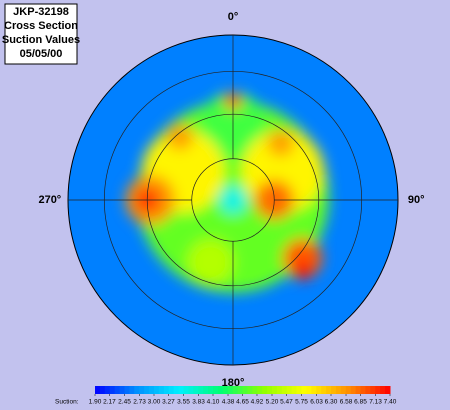 The height and width of the screenshot is (410, 450). What do you see at coordinates (67, 402) in the screenshot?
I see `colorbar-label: Suction:` at bounding box center [67, 402].